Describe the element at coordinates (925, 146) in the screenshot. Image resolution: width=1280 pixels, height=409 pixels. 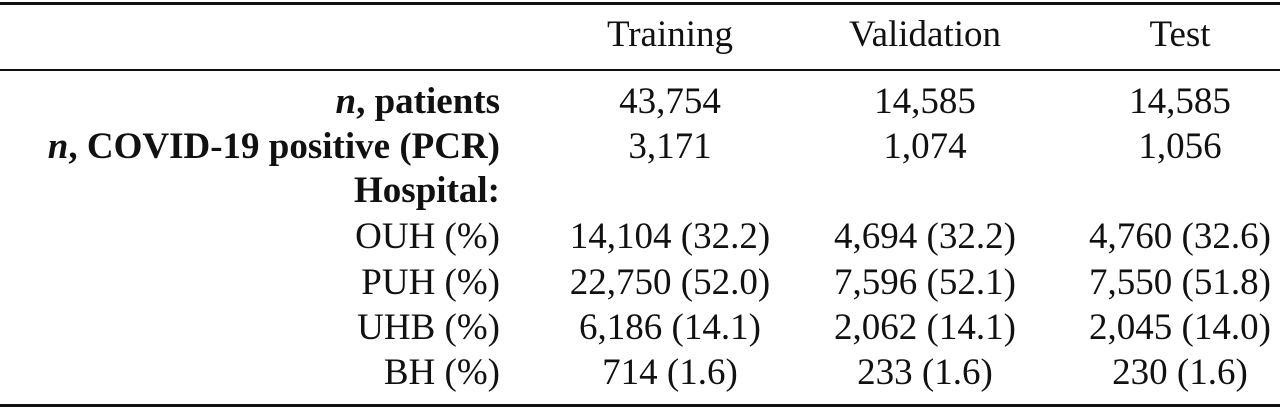
I see `cell-covid-validation: 1,074` at that location.